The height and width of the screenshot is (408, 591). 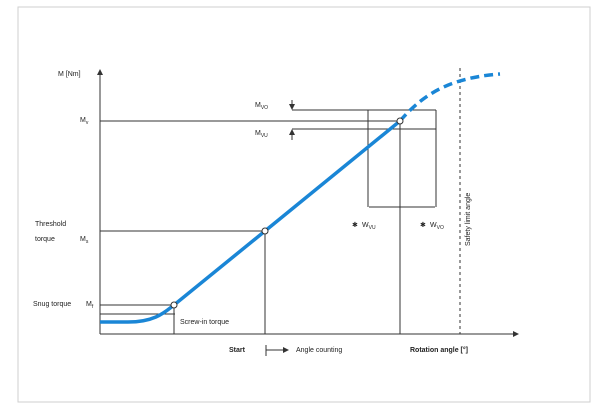 I want to click on screw-in-label: Screw-in torque, so click(x=204, y=322).